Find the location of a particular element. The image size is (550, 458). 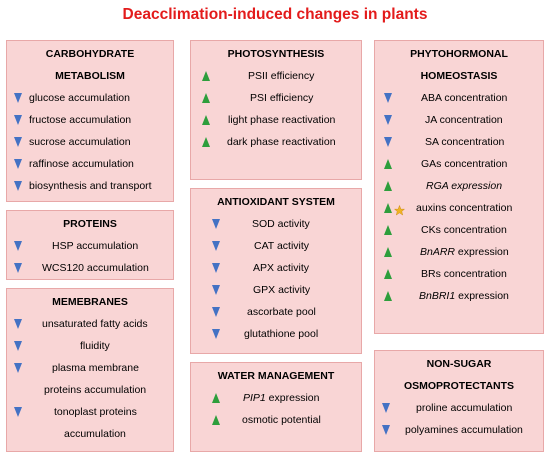

proteins-item-text: WCS120 accumulation is located at coordinates (95, 268).